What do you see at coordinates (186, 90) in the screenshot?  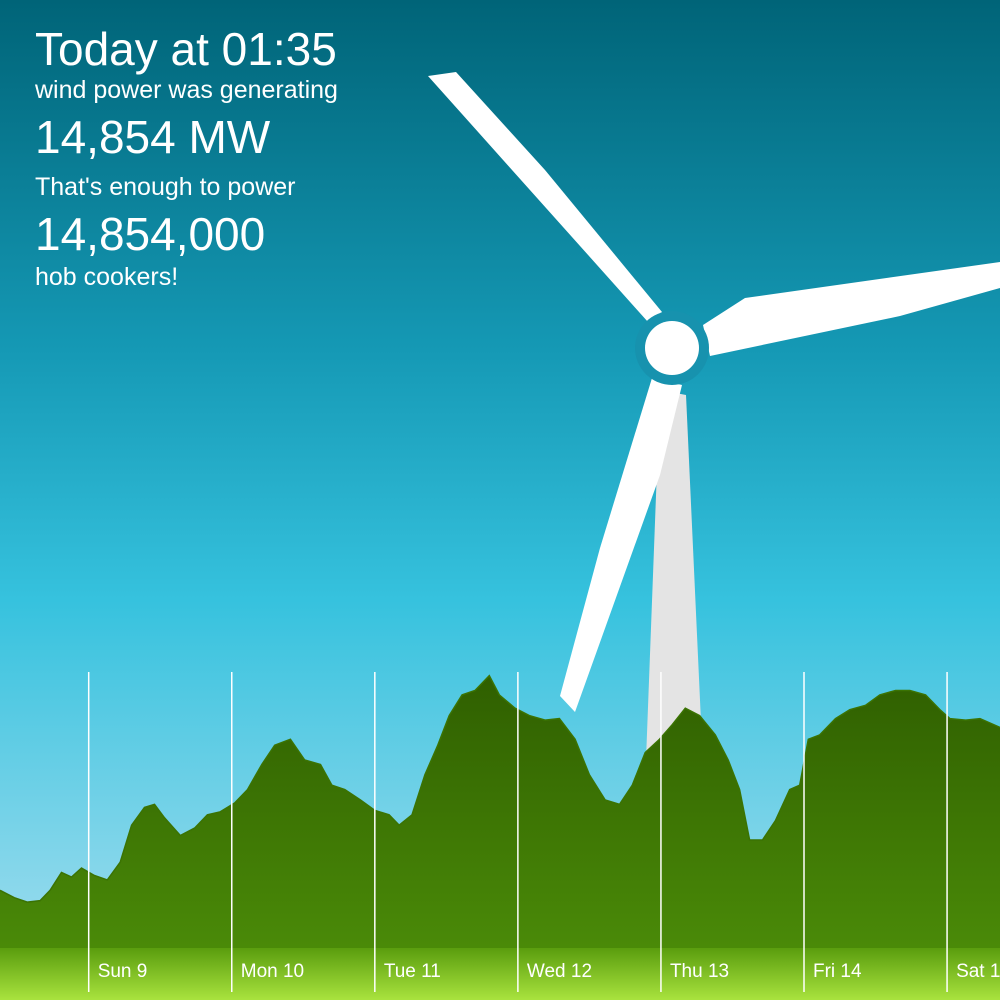 I see `subtitle: wind power was generating` at bounding box center [186, 90].